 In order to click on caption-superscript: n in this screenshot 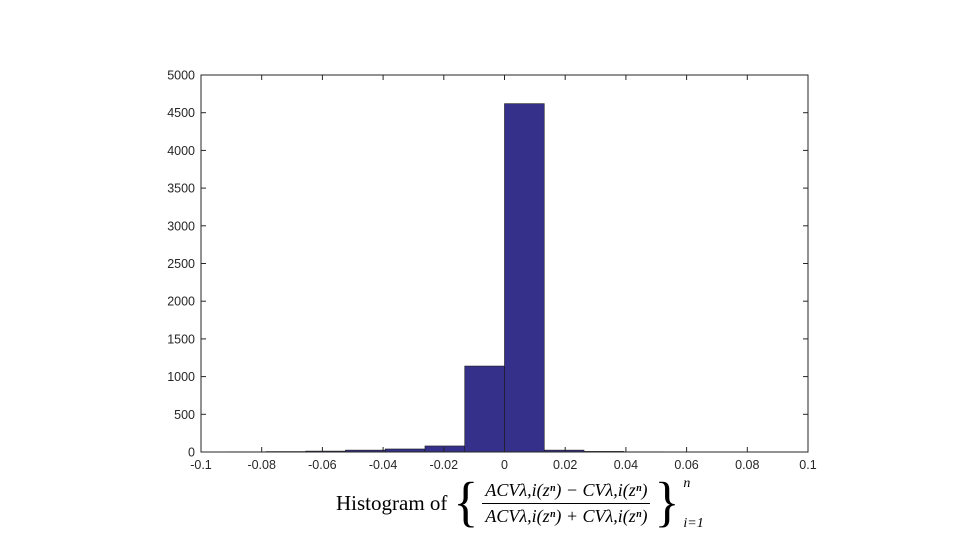, I will do `click(687, 483)`.